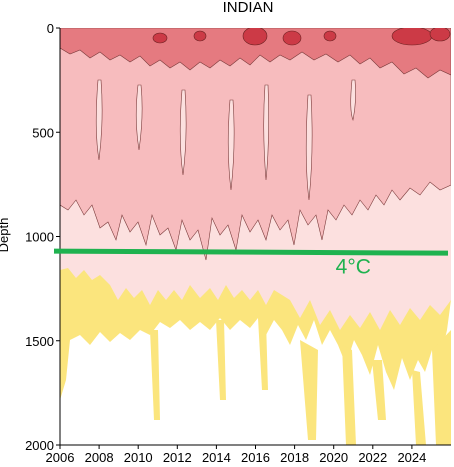 This screenshot has height=467, width=454. I want to click on isotherm-label: 4°C, so click(353, 267).